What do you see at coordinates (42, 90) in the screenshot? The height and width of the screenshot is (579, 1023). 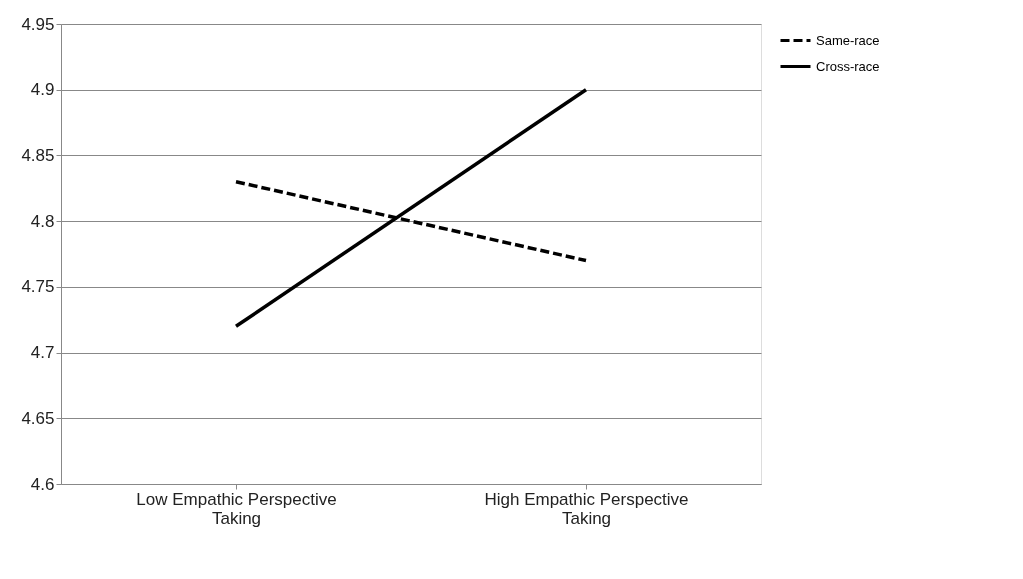 I see `y-tick-label: 4.9` at bounding box center [42, 90].